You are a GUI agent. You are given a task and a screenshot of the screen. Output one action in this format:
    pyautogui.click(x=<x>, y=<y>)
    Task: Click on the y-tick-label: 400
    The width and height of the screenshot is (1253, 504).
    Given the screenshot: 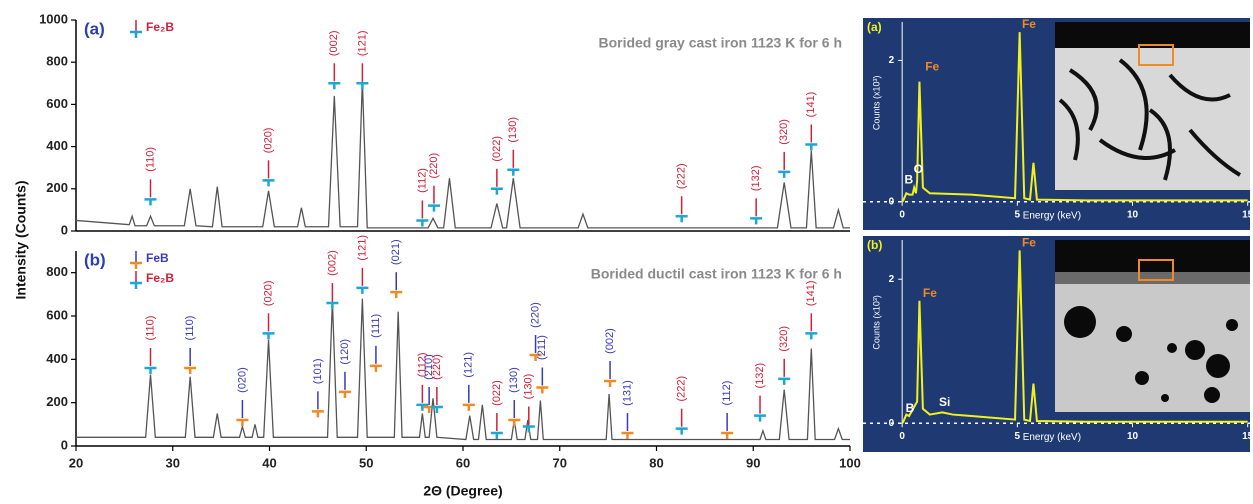 What is the action you would take?
    pyautogui.click(x=57, y=358)
    